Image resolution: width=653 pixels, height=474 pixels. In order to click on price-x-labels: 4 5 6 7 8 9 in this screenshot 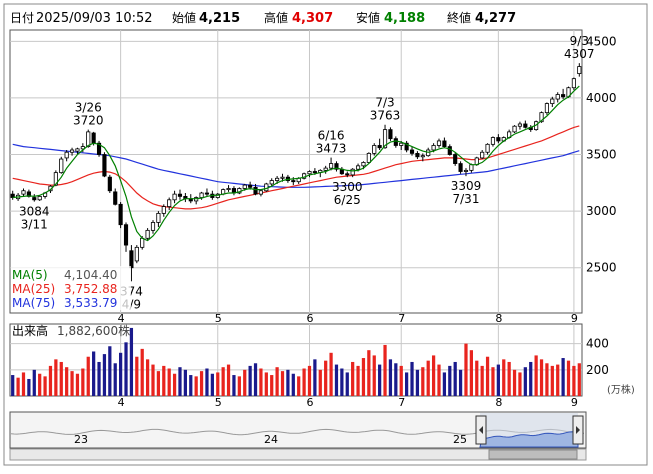, I will do `click(348, 318)`.